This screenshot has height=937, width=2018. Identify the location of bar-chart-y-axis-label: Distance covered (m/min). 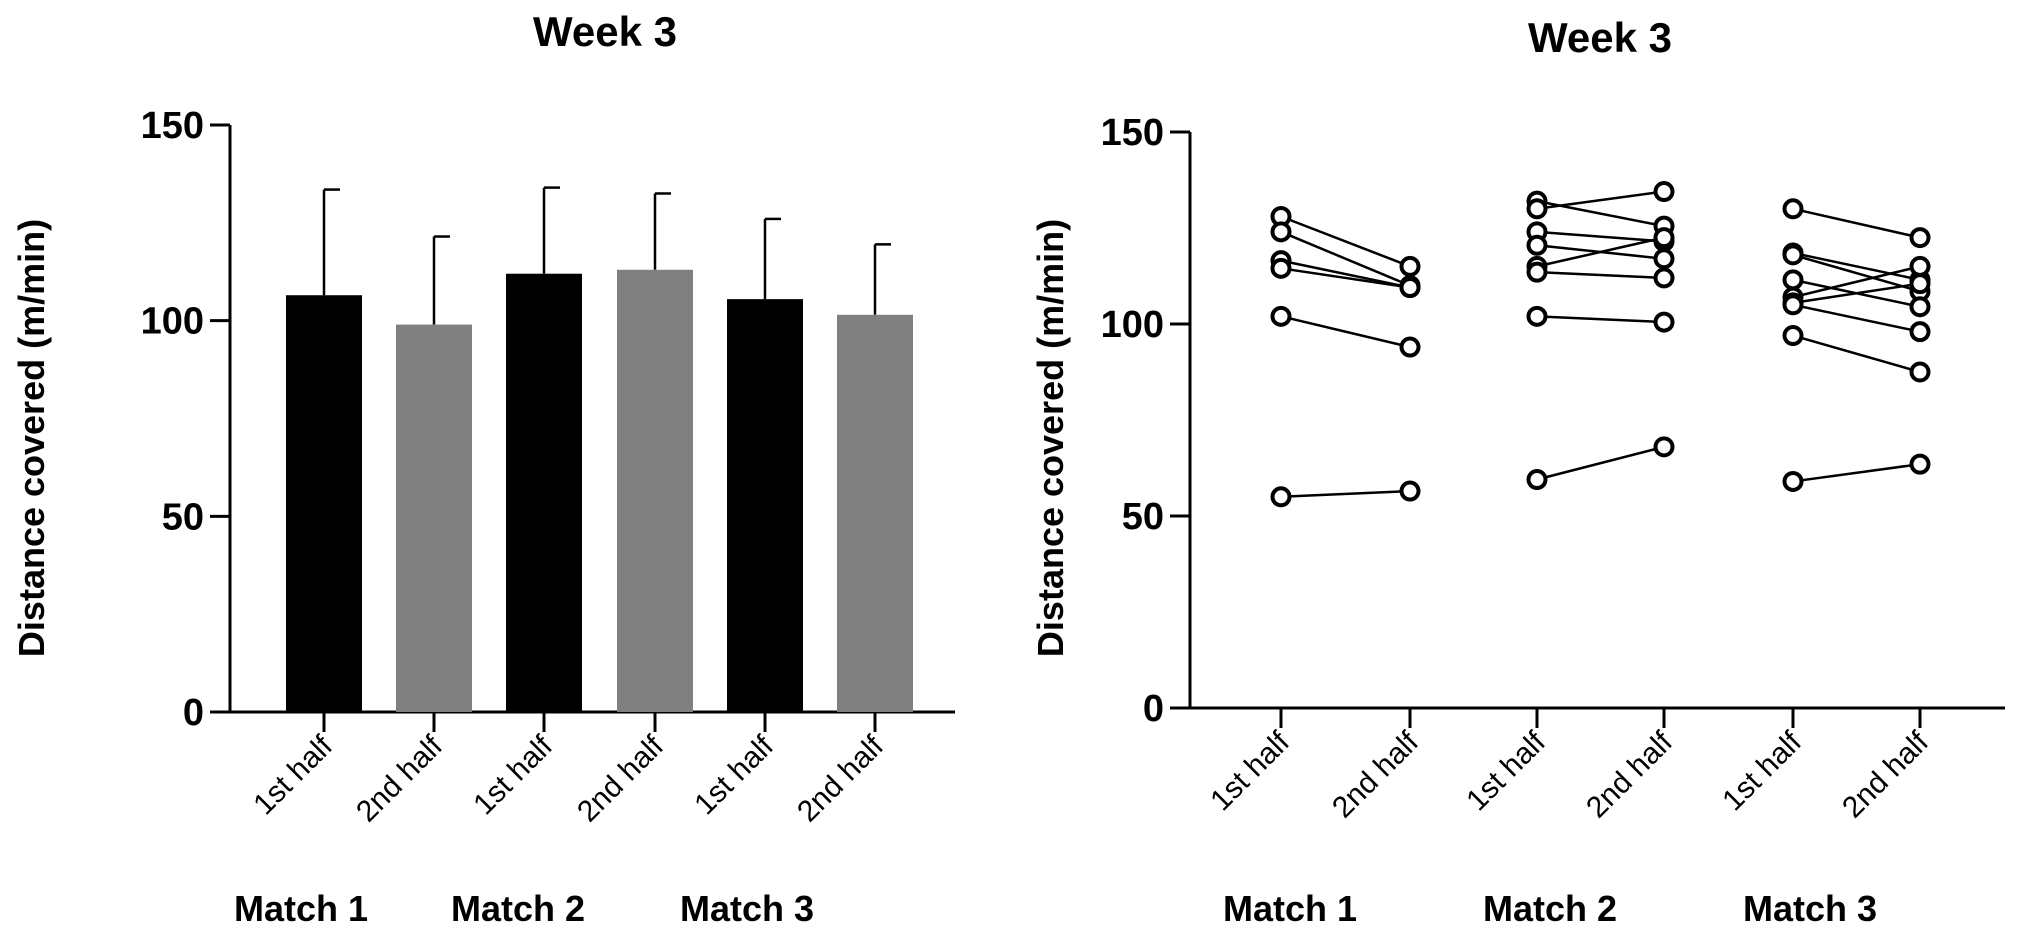
(31, 438).